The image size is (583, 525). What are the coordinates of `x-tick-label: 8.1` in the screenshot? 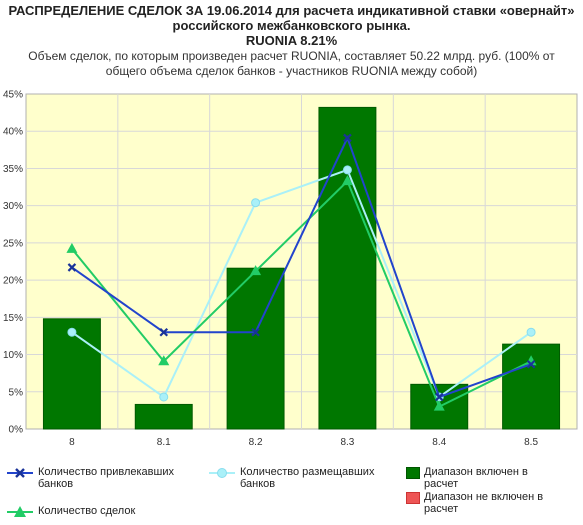 It's located at (164, 442).